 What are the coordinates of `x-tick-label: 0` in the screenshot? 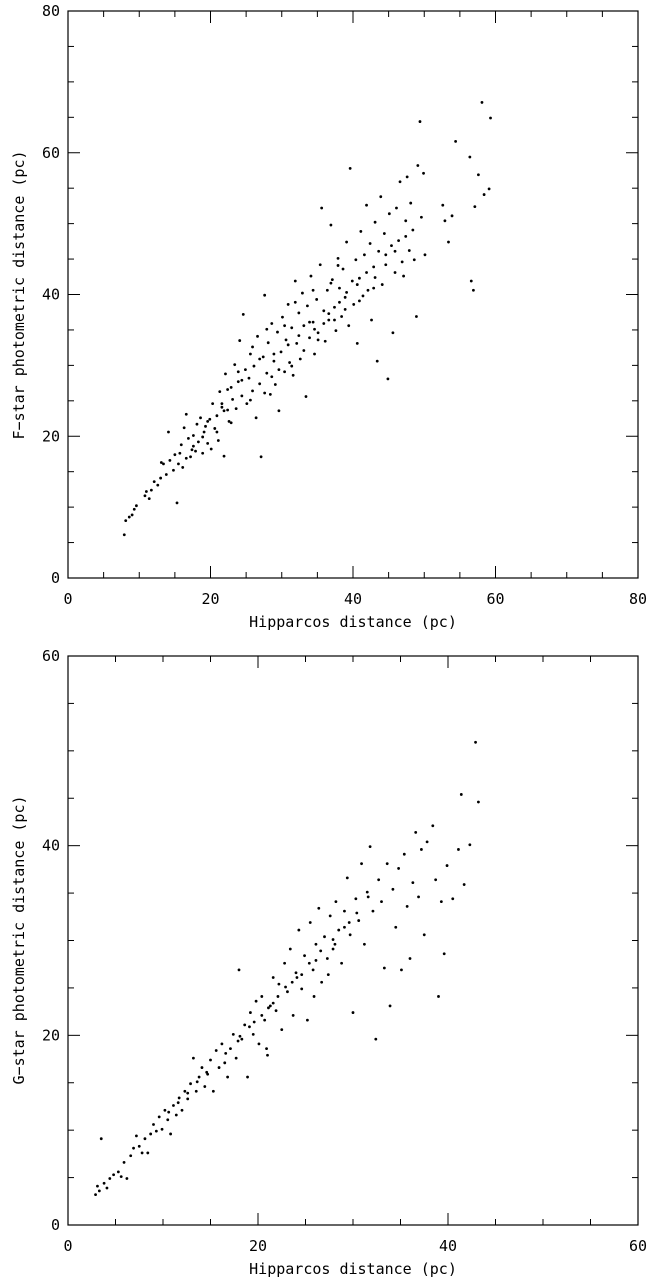 It's located at (67, 1246).